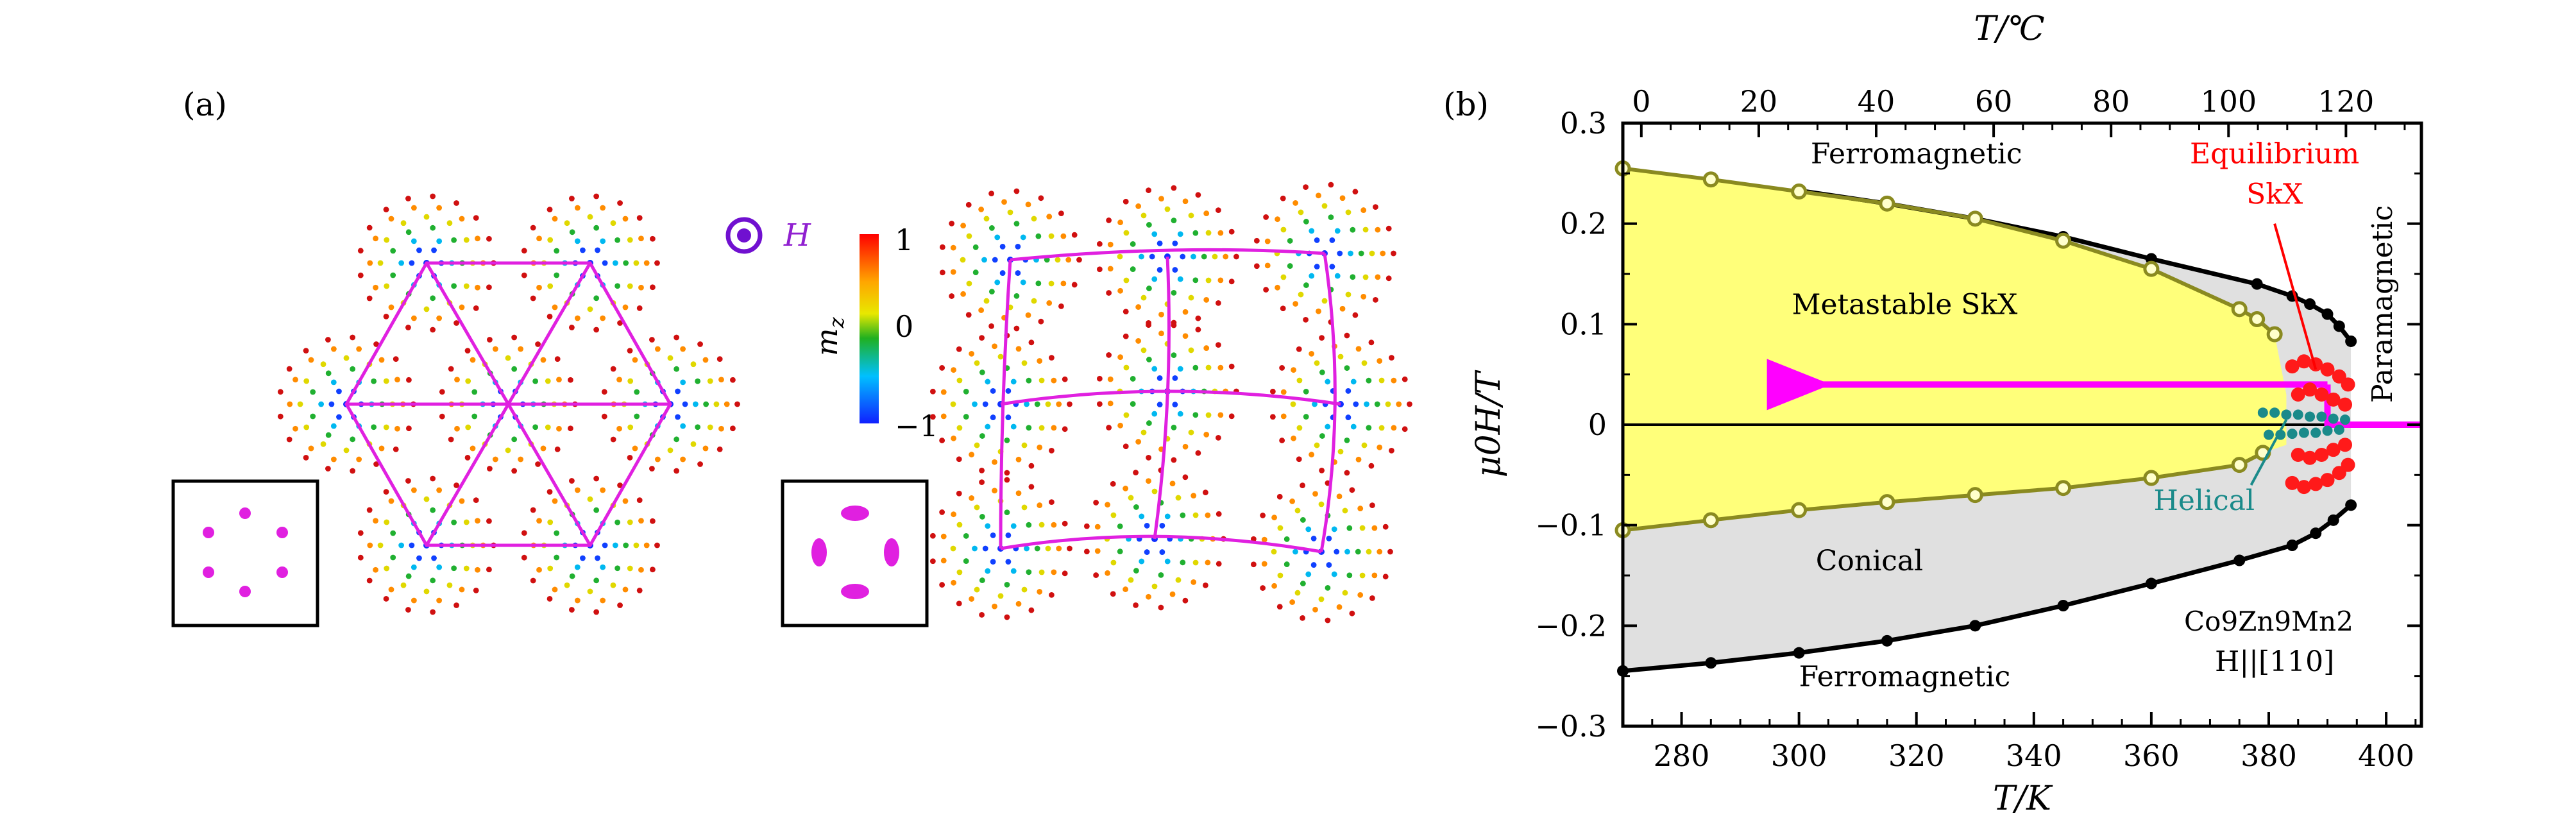 The width and height of the screenshot is (2576, 834). What do you see at coordinates (245, 553) in the screenshot?
I see `fft-inset-hexagonal` at bounding box center [245, 553].